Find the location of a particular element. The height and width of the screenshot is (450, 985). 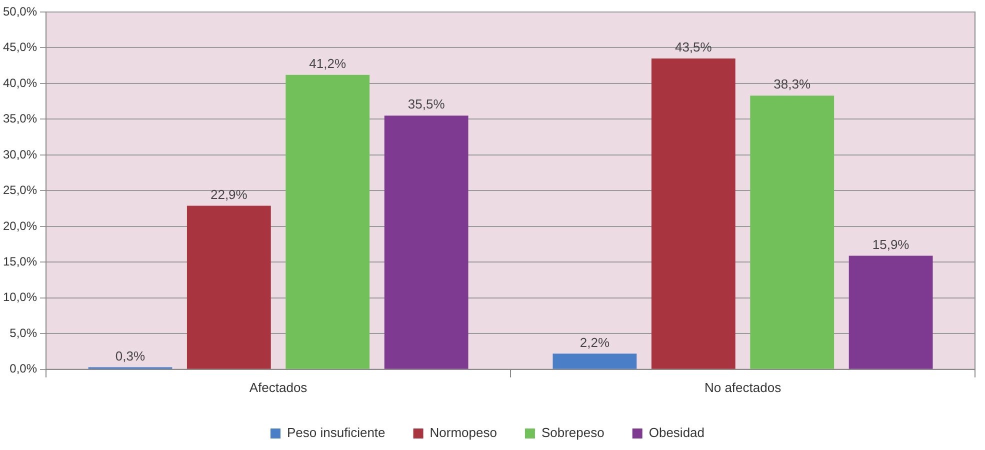

y-tick-label: 5,0% is located at coordinates (24, 333).